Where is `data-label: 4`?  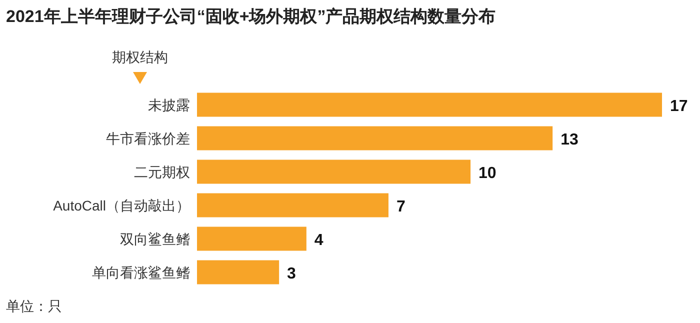 data-label: 4 is located at coordinates (319, 240).